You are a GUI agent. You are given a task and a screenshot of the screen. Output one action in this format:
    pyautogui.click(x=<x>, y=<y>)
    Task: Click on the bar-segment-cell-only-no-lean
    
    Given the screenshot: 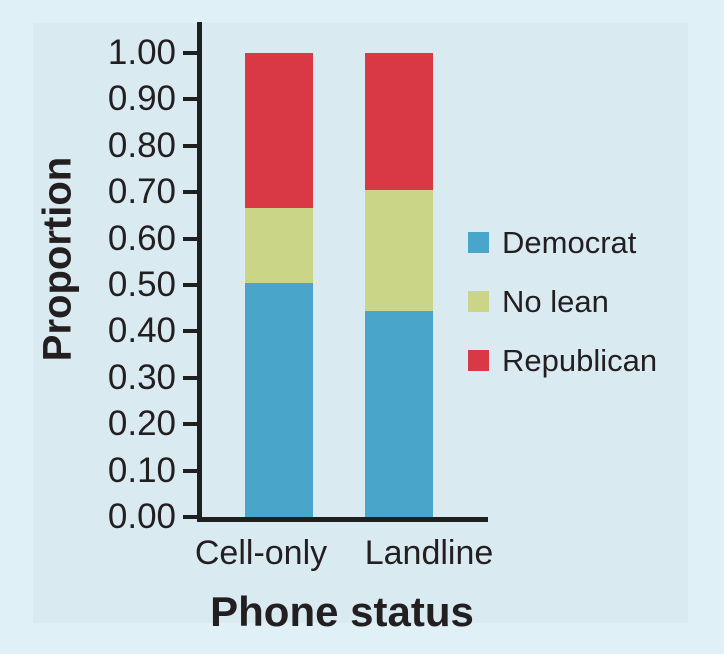 What is the action you would take?
    pyautogui.click(x=279, y=245)
    